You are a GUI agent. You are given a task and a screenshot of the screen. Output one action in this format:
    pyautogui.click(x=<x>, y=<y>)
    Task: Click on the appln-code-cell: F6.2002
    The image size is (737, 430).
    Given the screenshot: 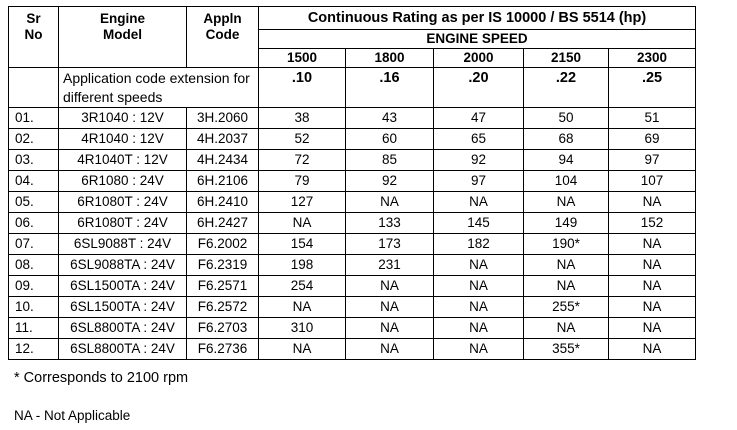 What is the action you would take?
    pyautogui.click(x=222, y=244)
    